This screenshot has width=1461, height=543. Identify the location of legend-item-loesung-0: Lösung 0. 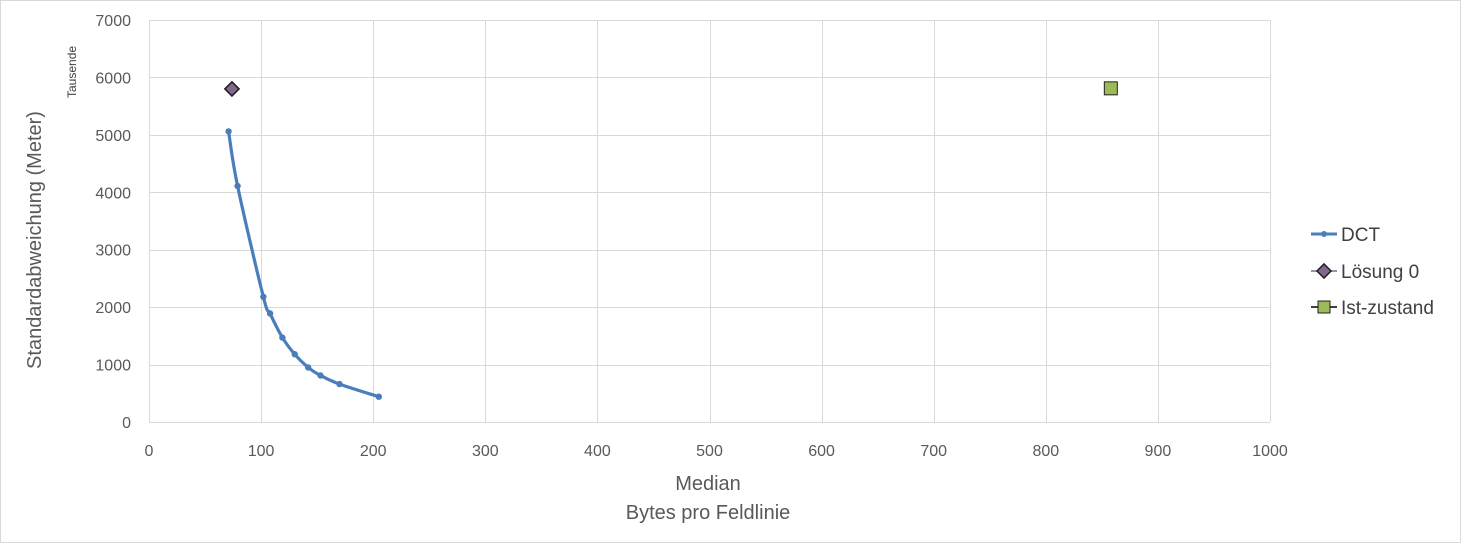
(1365, 272).